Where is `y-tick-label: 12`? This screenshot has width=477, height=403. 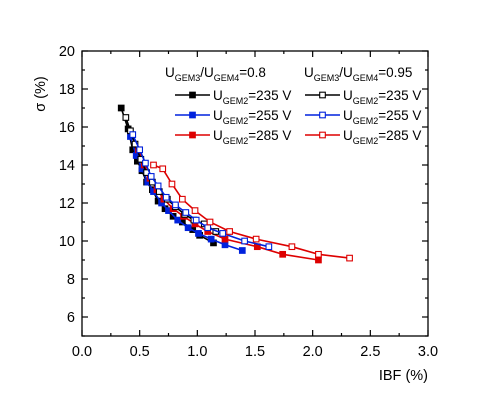 y-tick-label: 12 is located at coordinates (67, 204).